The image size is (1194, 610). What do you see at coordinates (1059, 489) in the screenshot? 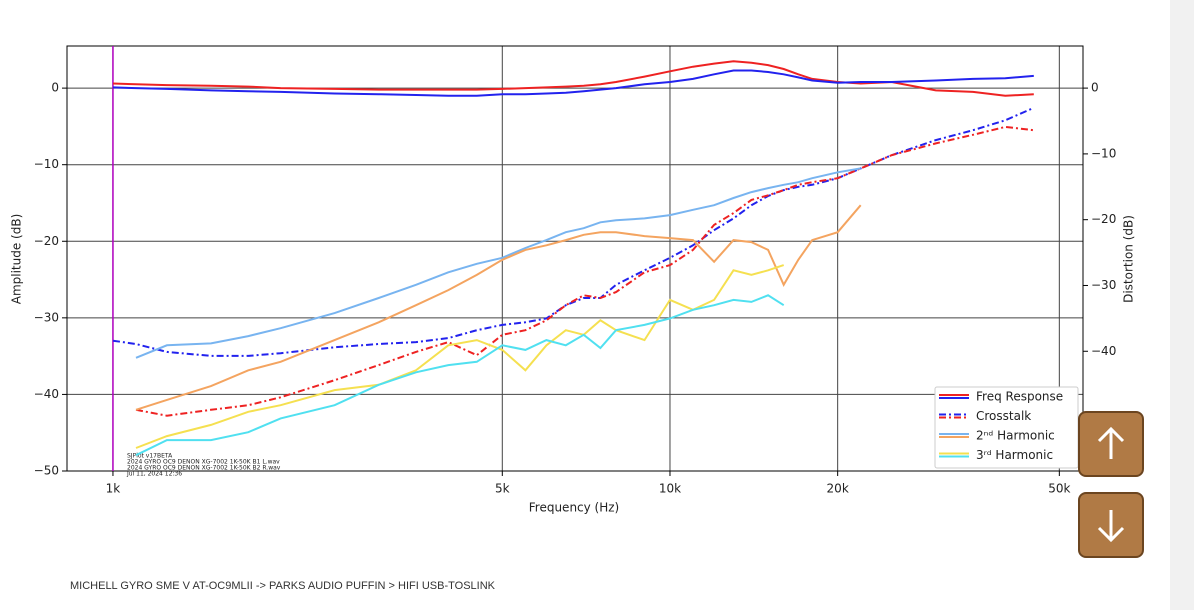
I see `x-tick-label: 50k` at bounding box center [1059, 489].